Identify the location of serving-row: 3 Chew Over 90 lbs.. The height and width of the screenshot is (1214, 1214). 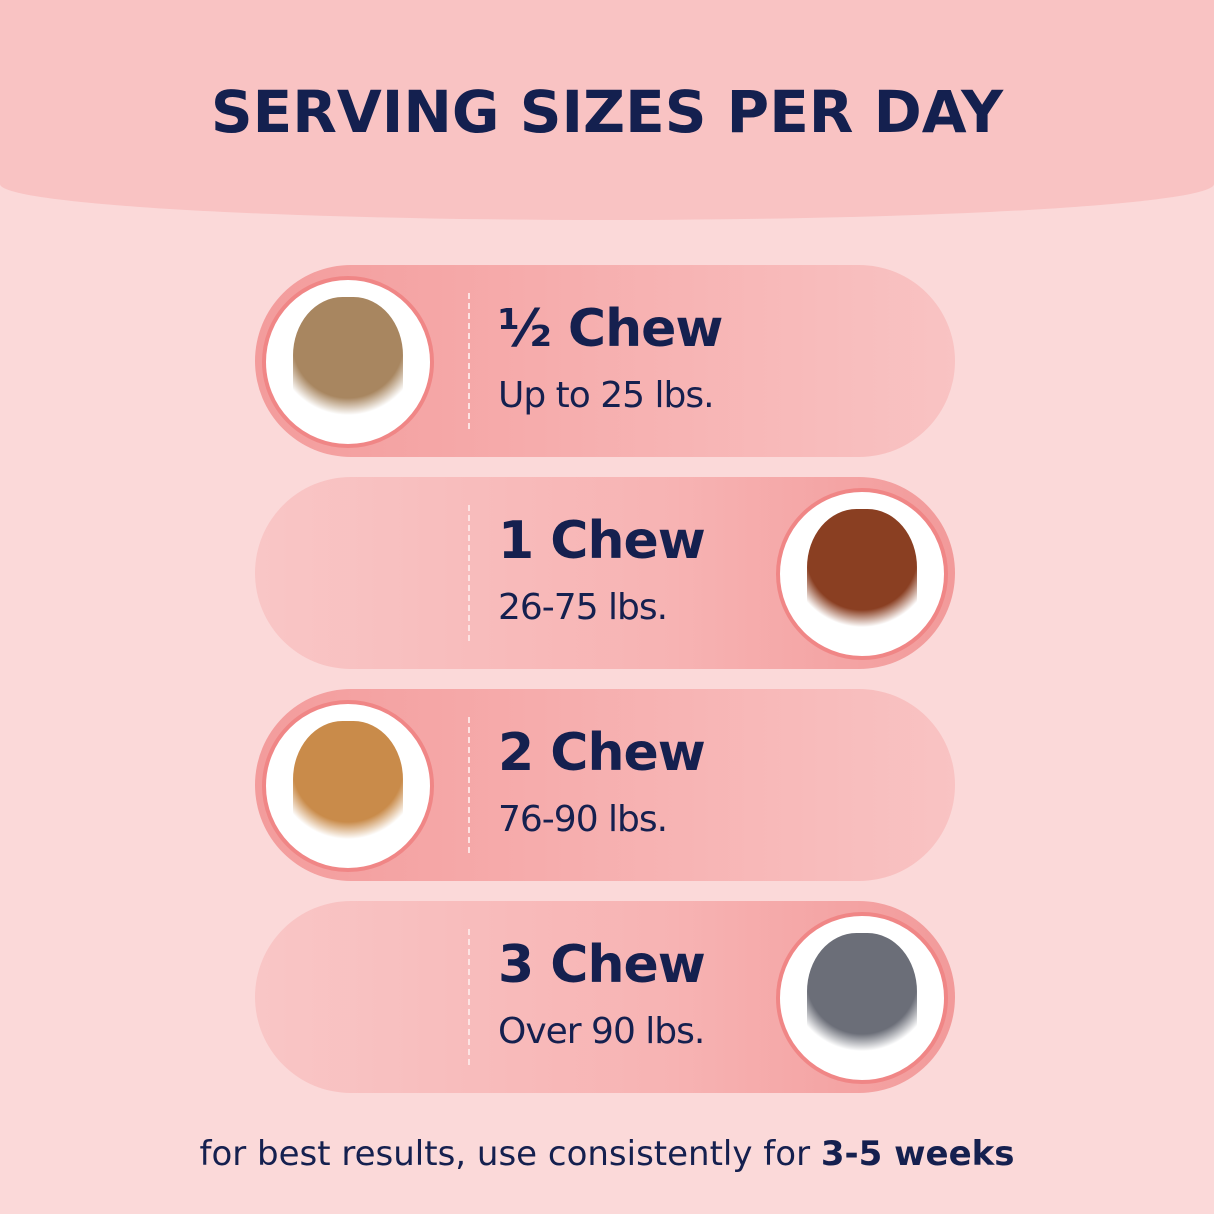
(605, 997).